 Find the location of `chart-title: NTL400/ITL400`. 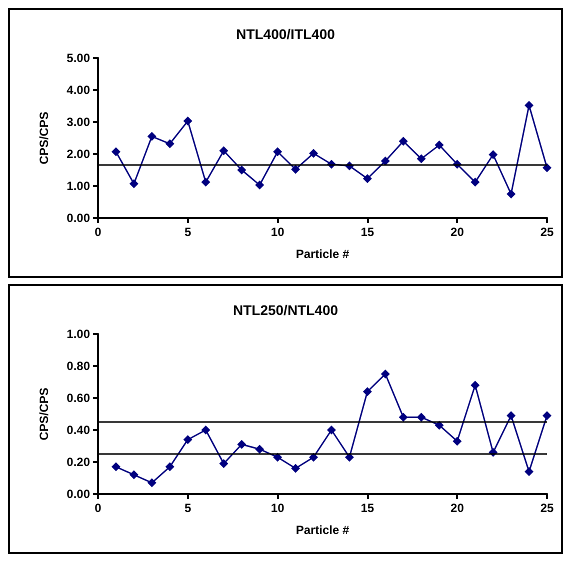

chart-title: NTL400/ITL400 is located at coordinates (286, 34).